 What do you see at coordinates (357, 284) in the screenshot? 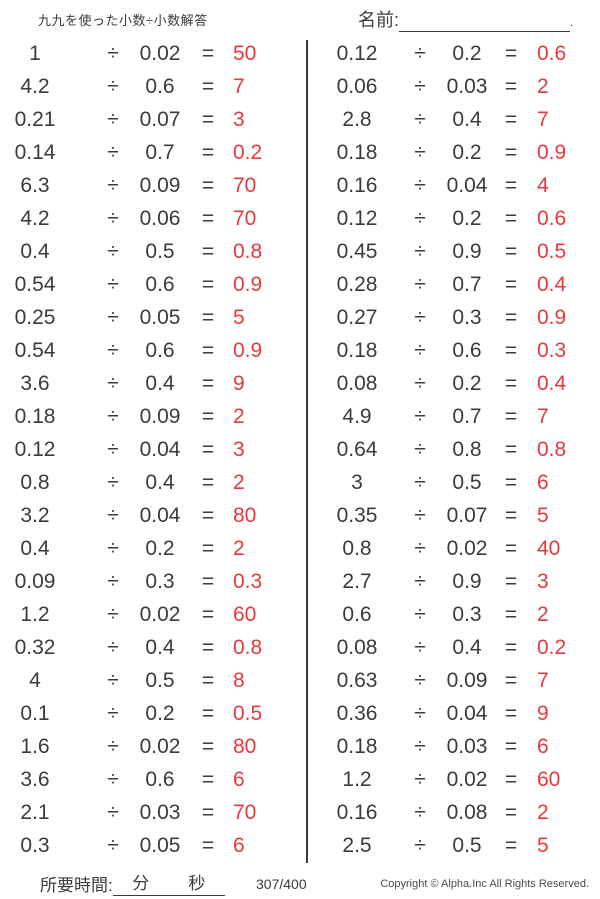
I see `dividend: 0.28` at bounding box center [357, 284].